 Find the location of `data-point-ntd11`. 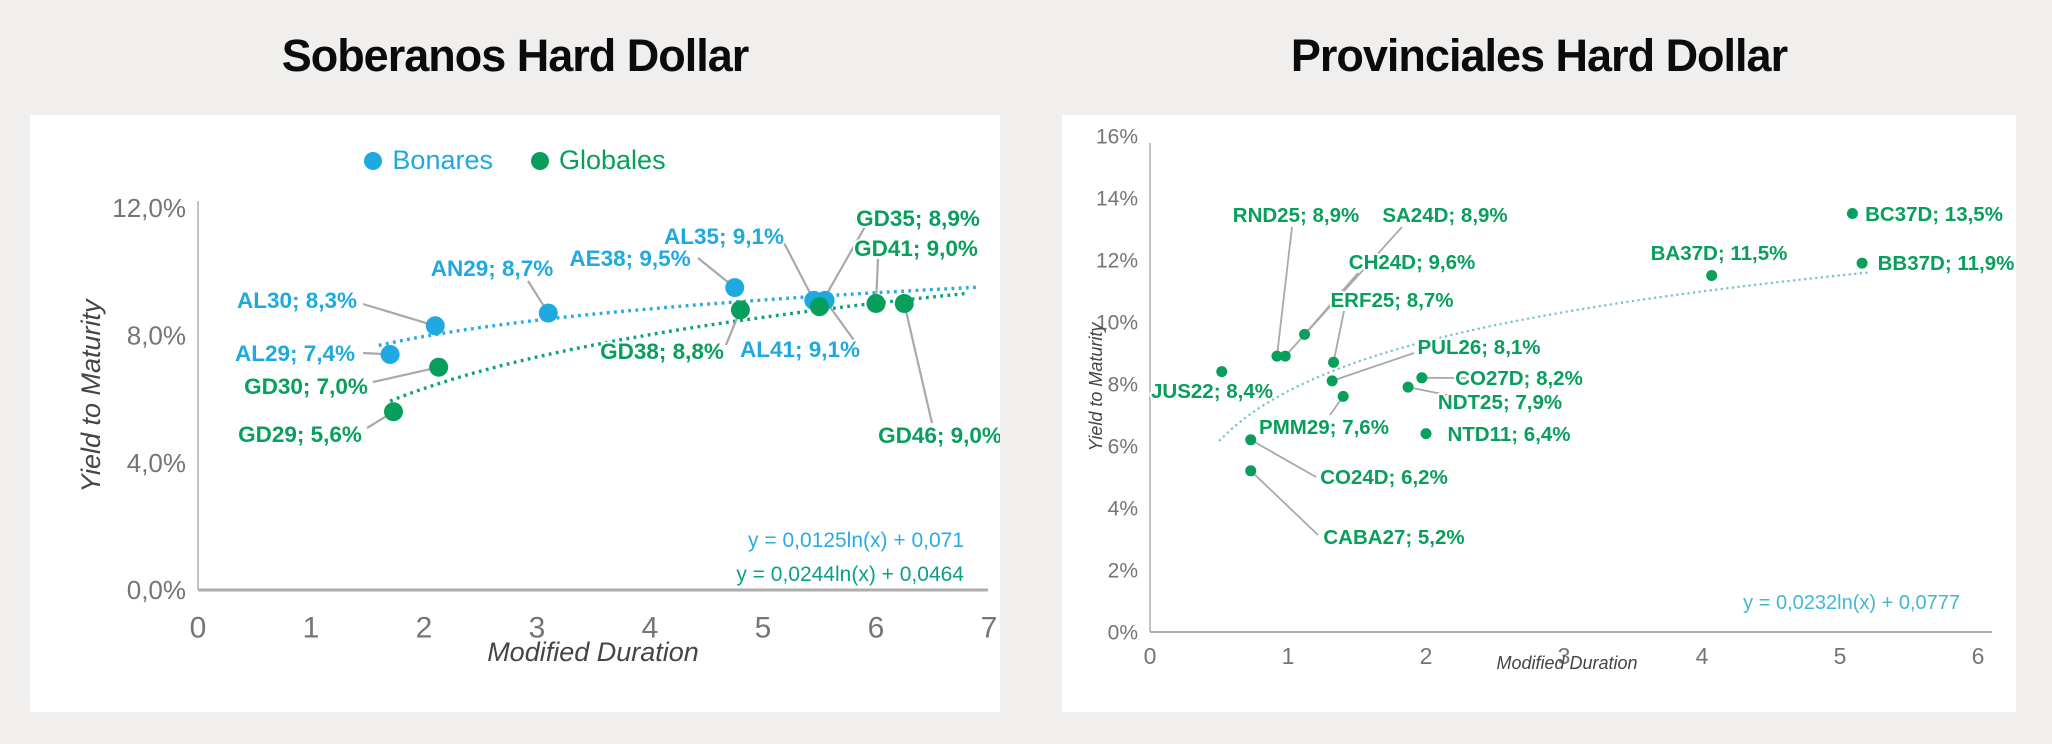

data-point-ntd11 is located at coordinates (1426, 434).